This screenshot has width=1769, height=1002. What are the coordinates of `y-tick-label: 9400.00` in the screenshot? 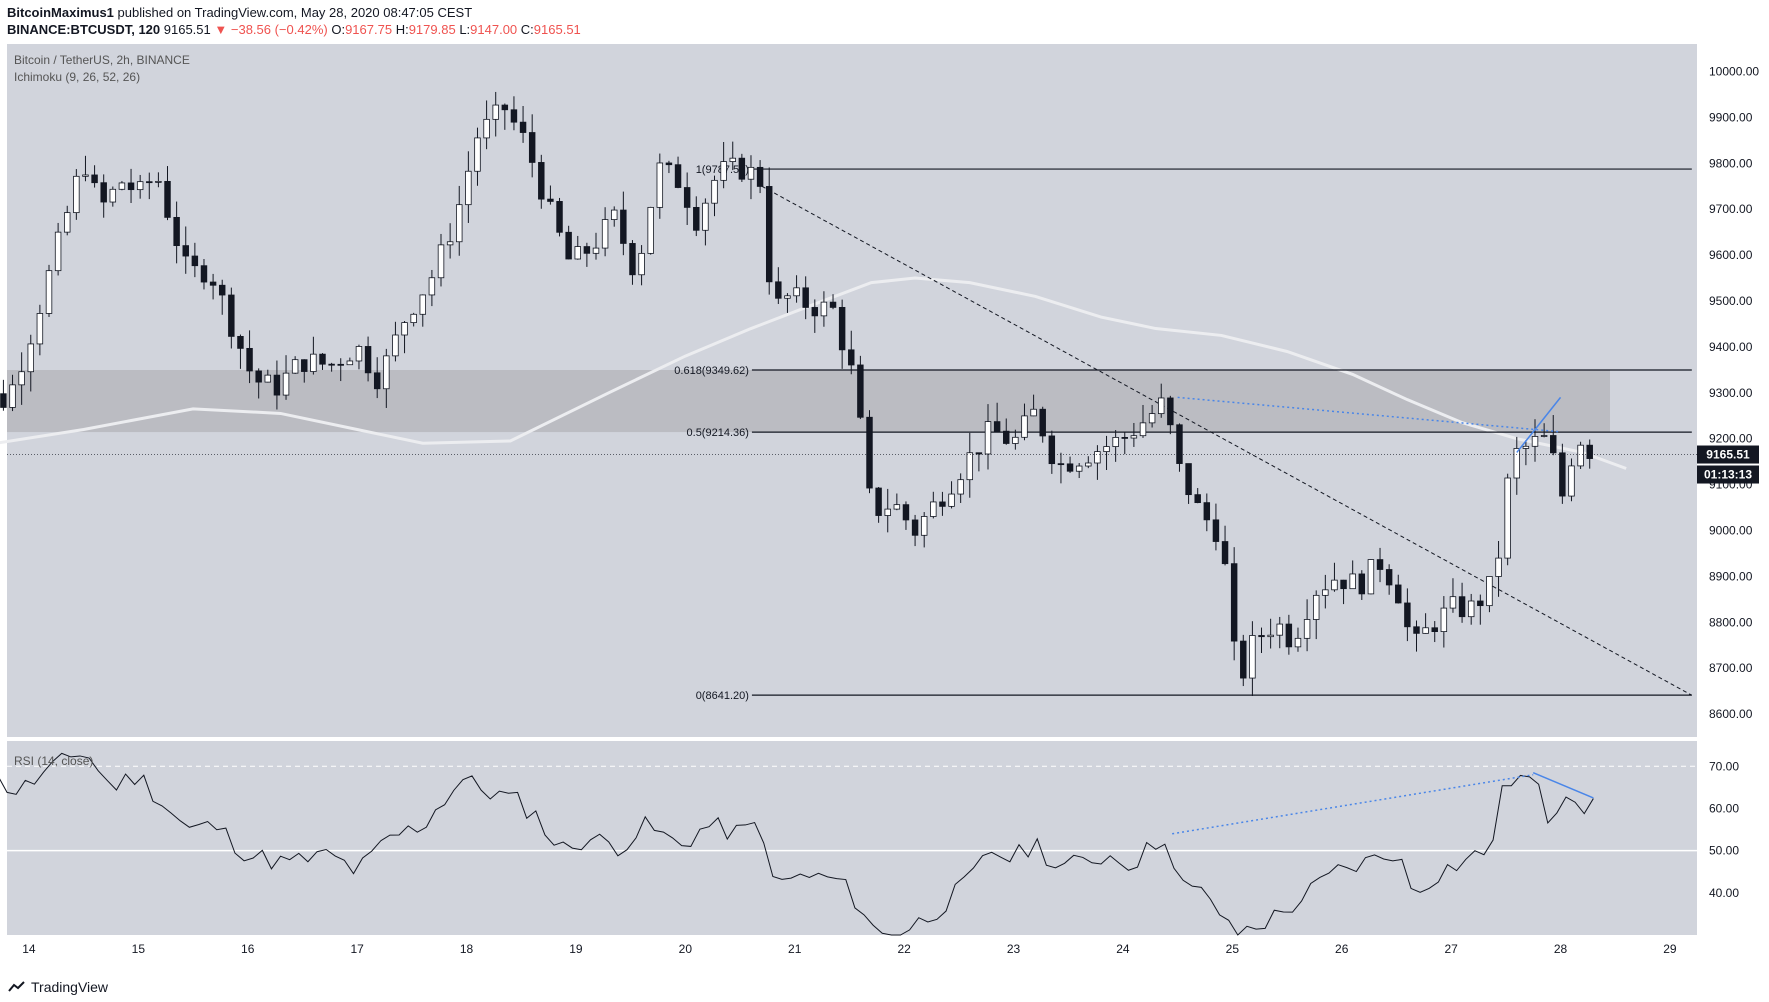 It's located at (1731, 347).